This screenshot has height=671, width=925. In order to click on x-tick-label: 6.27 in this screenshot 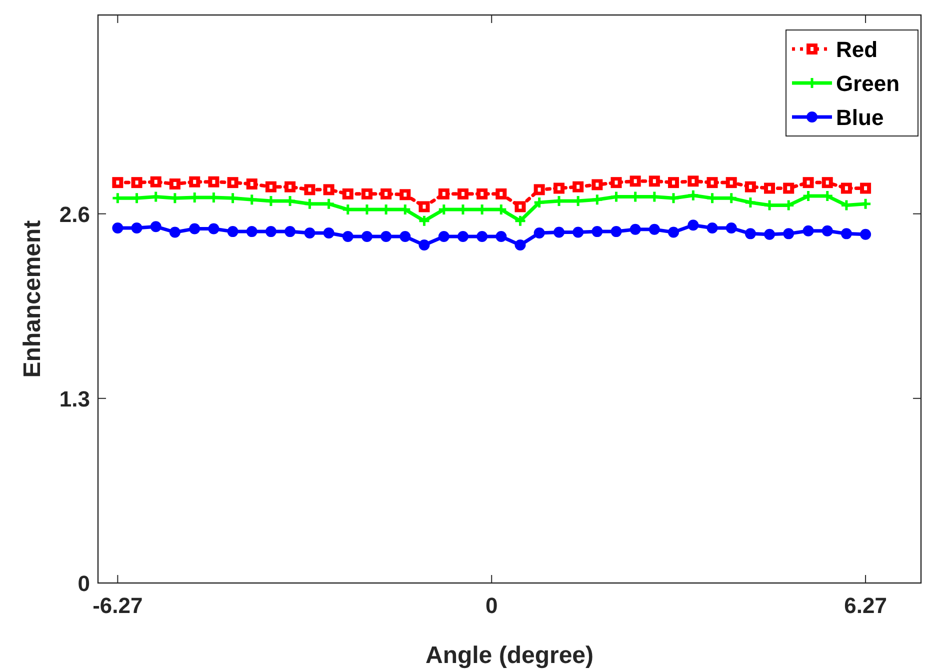, I will do `click(865, 605)`.